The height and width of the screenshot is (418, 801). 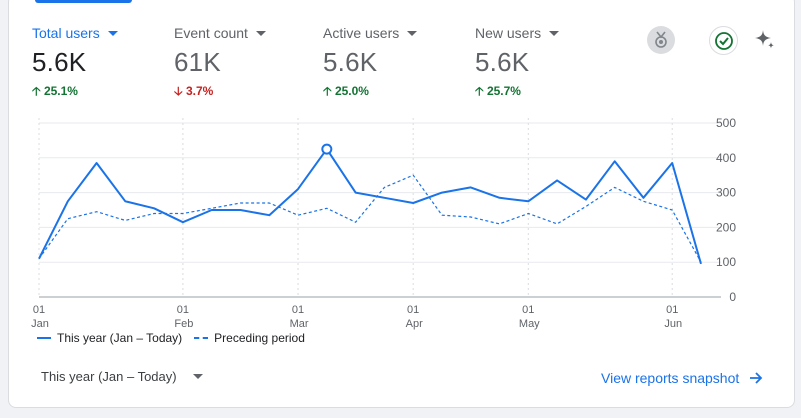 I want to click on highlighted-data-point, so click(x=327, y=149).